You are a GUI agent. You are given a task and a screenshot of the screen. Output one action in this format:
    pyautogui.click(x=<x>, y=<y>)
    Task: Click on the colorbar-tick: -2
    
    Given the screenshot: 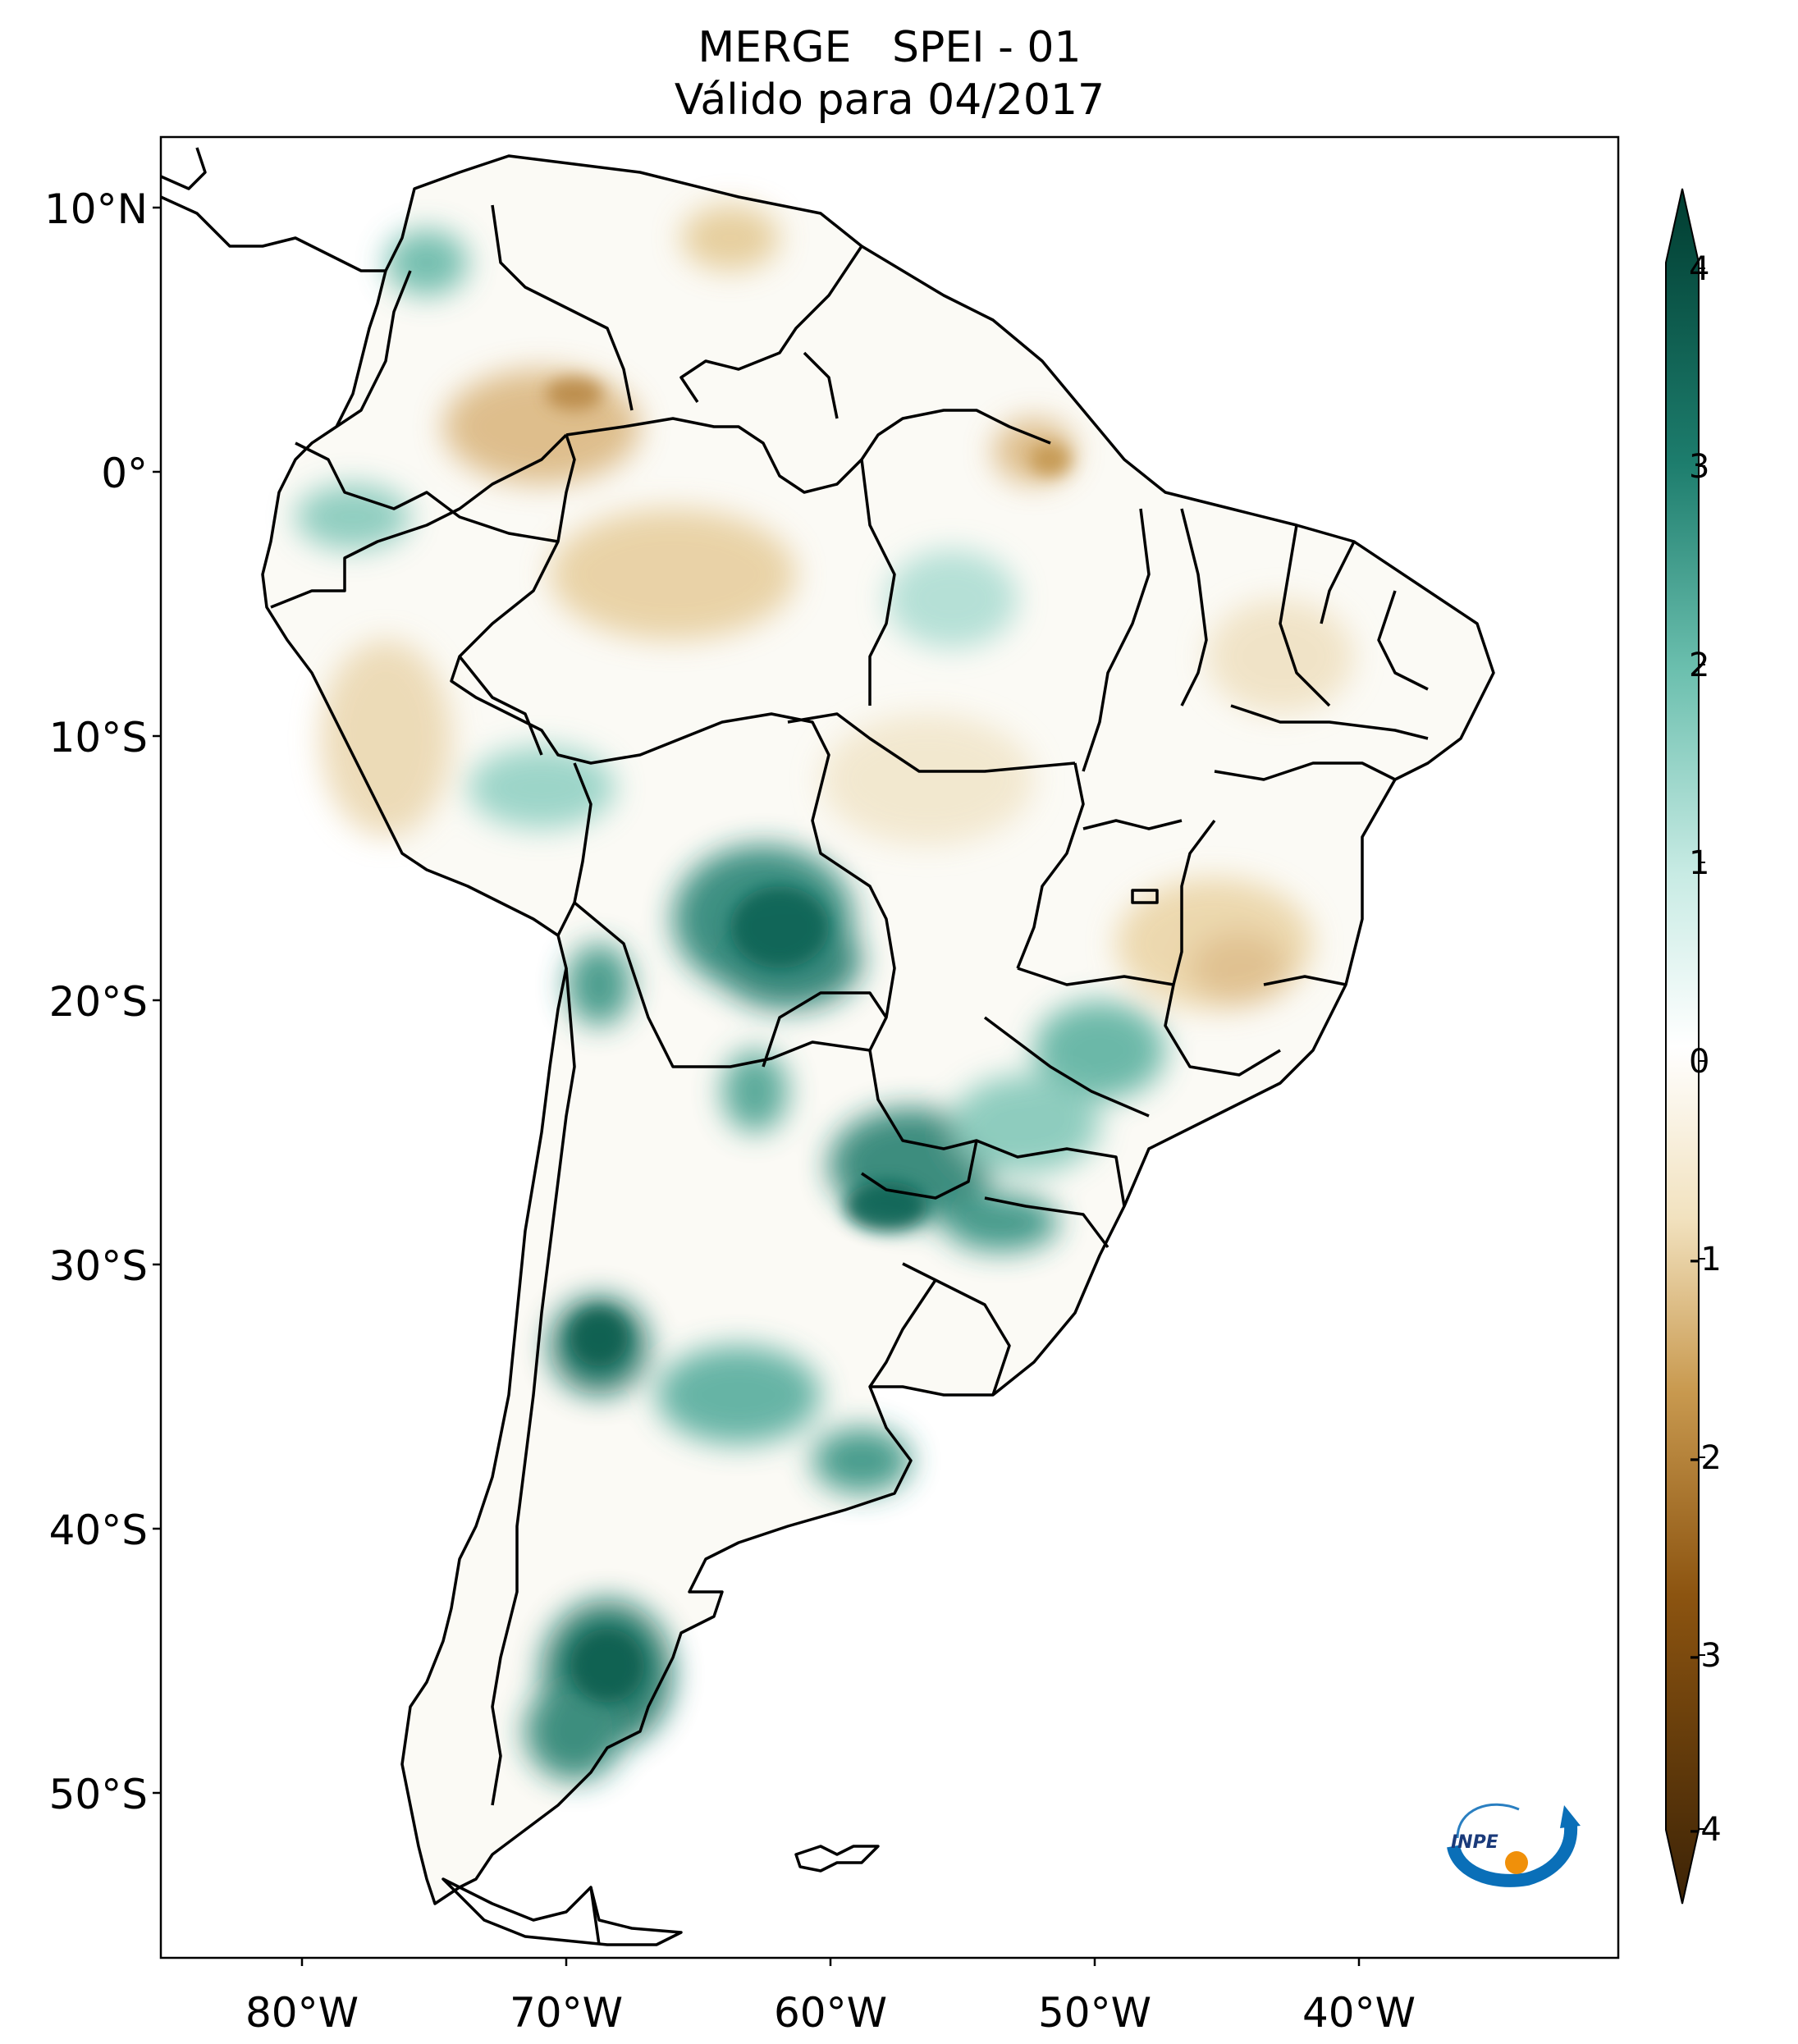 What is the action you would take?
    pyautogui.click(x=1705, y=1458)
    